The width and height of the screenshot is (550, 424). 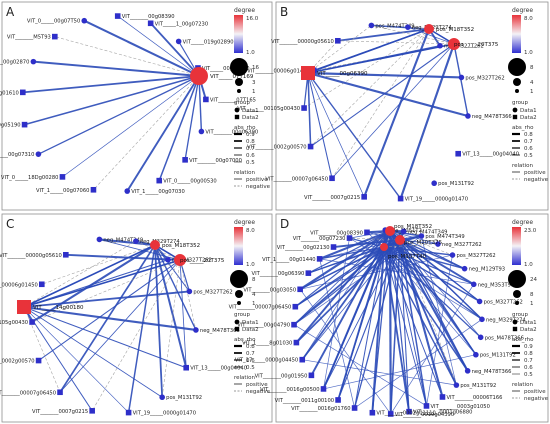 I want to click on legend-group-title: group, so click(x=520, y=315).